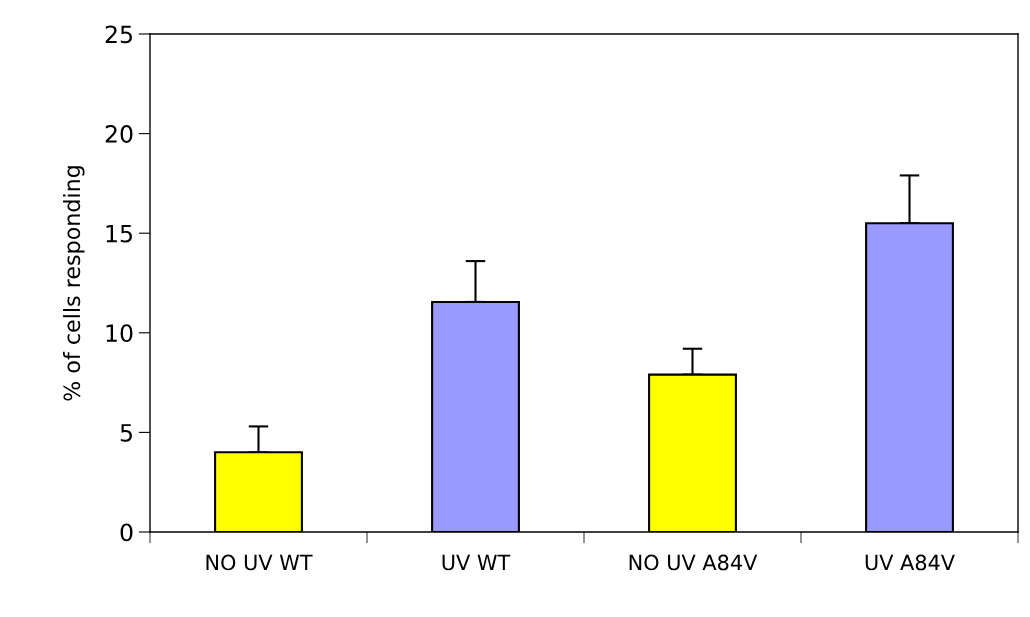  Describe the element at coordinates (74, 283) in the screenshot. I see `y-axis-title: % of cells responding` at that location.